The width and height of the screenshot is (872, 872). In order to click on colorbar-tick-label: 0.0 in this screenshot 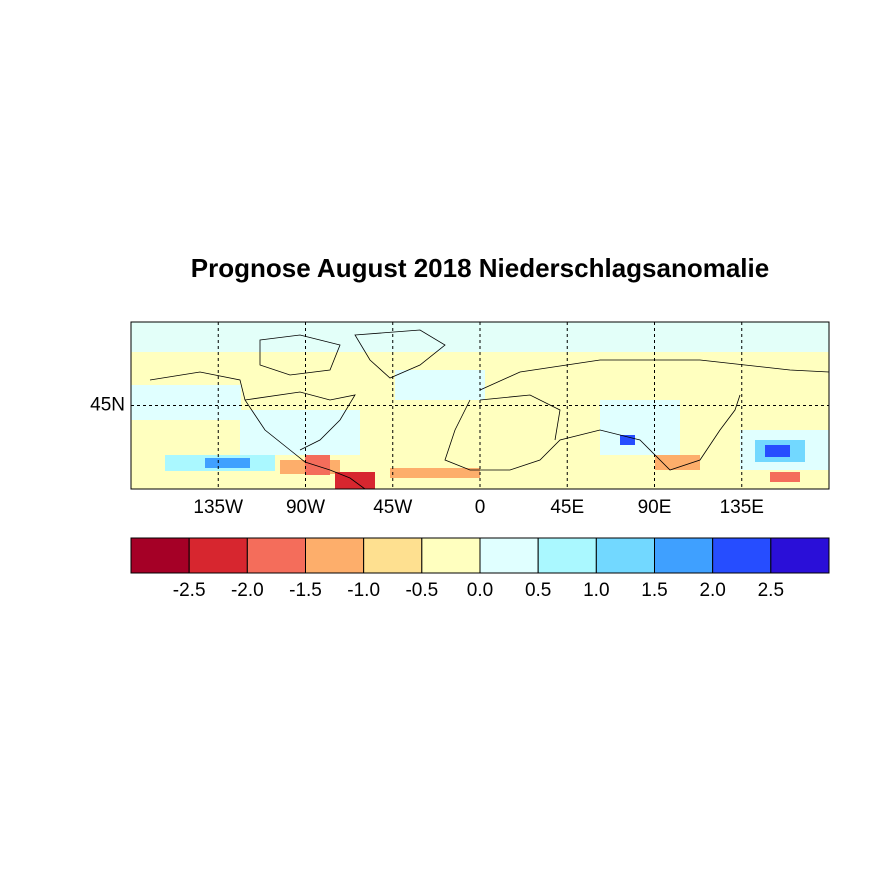, I will do `click(480, 590)`.